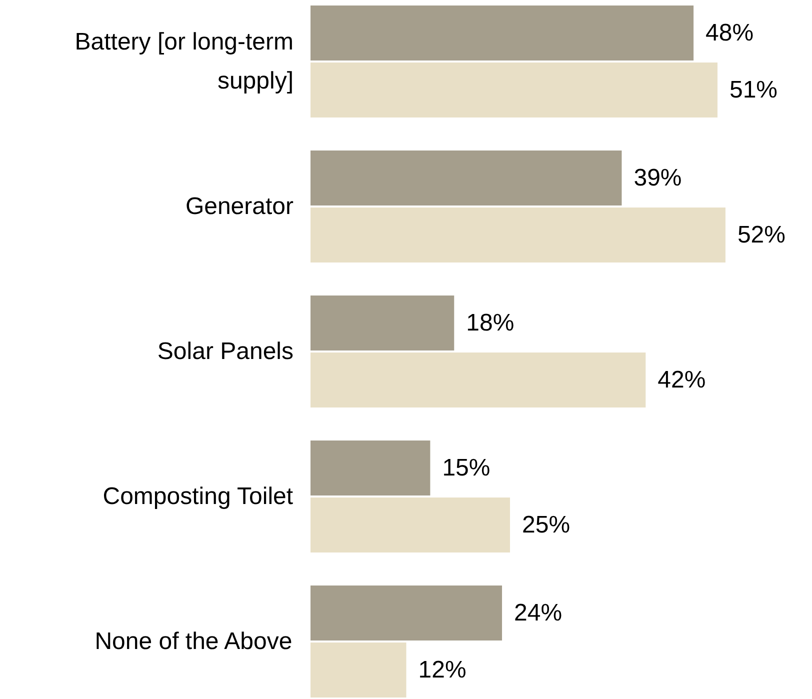 This screenshot has height=699, width=812. What do you see at coordinates (198, 496) in the screenshot?
I see `y-tick-label: Composting Toilet` at bounding box center [198, 496].